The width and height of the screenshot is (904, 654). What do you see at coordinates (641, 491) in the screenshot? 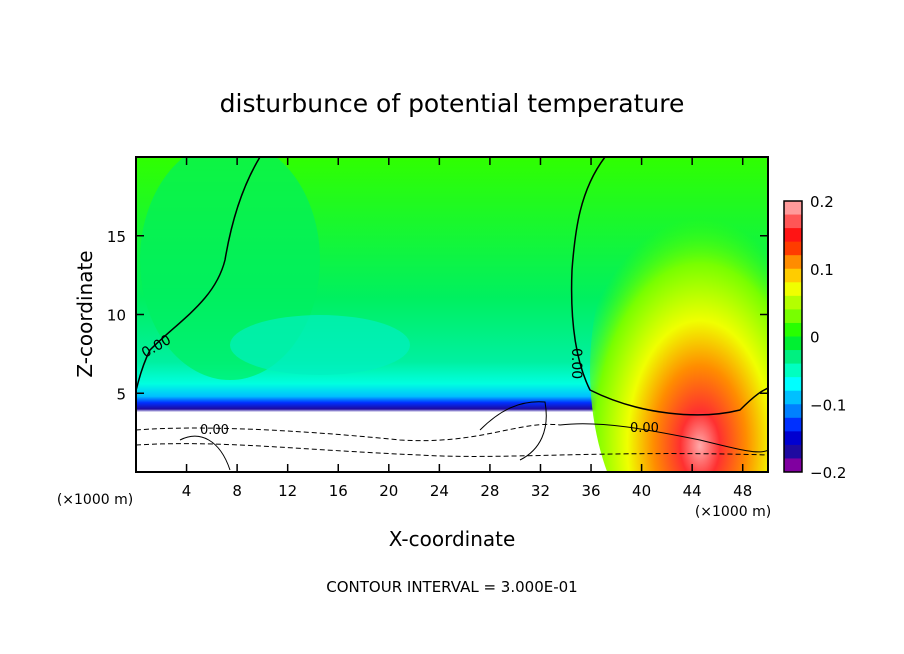
I see `x-tick-label: 40` at bounding box center [641, 491].